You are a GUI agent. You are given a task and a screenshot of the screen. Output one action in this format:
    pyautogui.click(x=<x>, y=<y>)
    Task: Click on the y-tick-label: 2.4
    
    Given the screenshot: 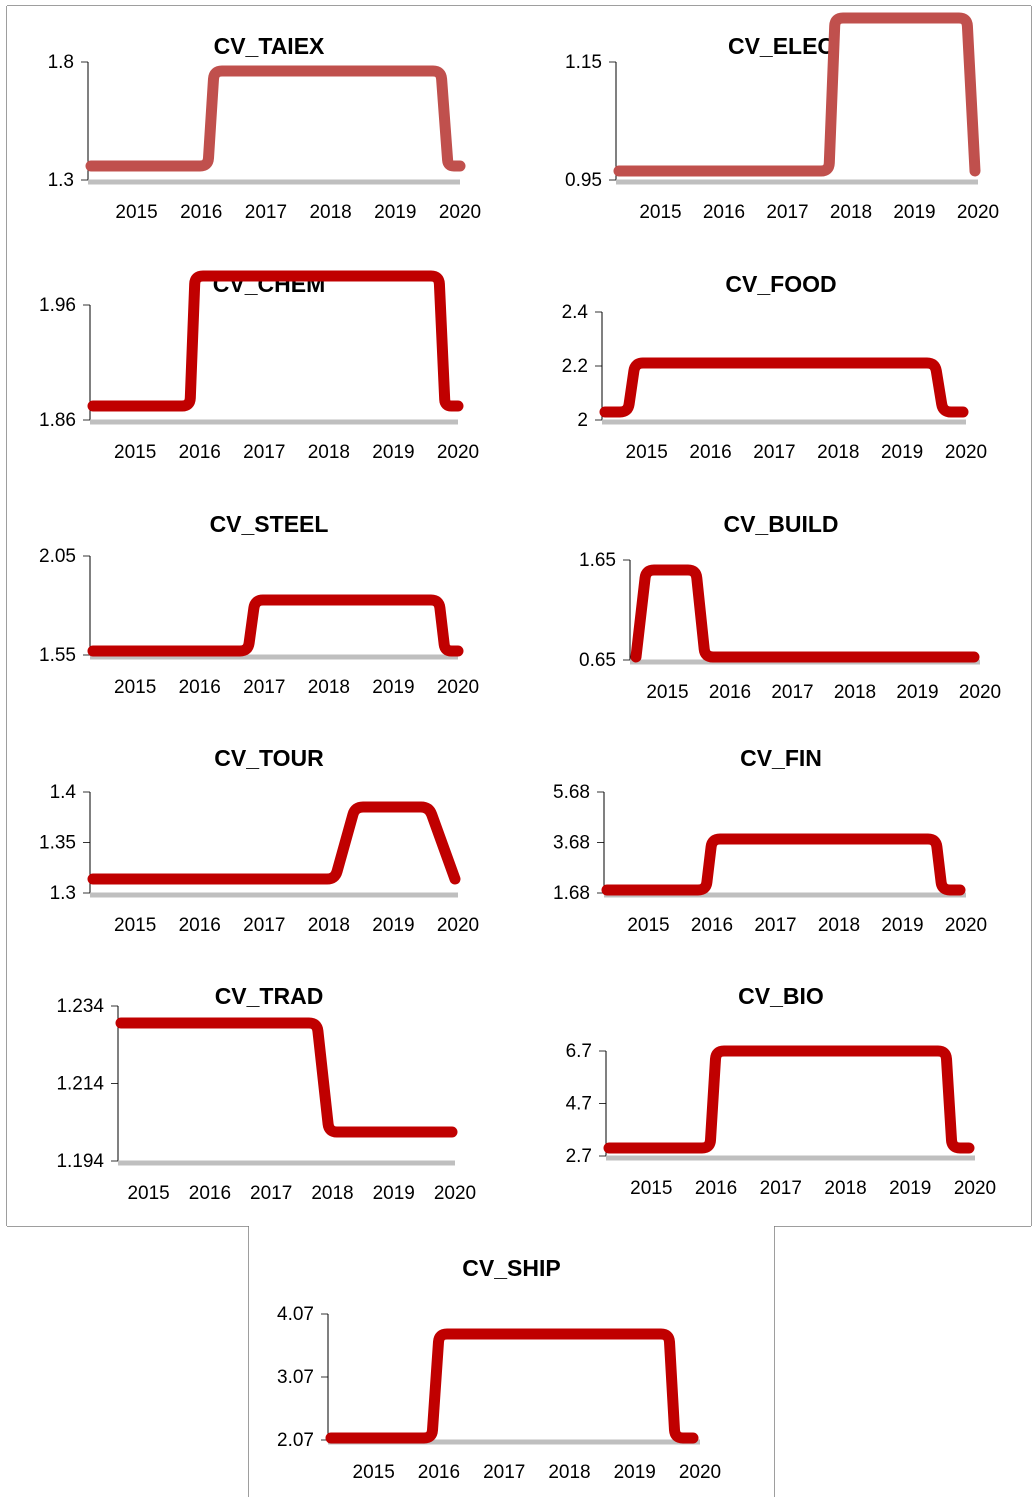 What is the action you would take?
    pyautogui.click(x=575, y=312)
    